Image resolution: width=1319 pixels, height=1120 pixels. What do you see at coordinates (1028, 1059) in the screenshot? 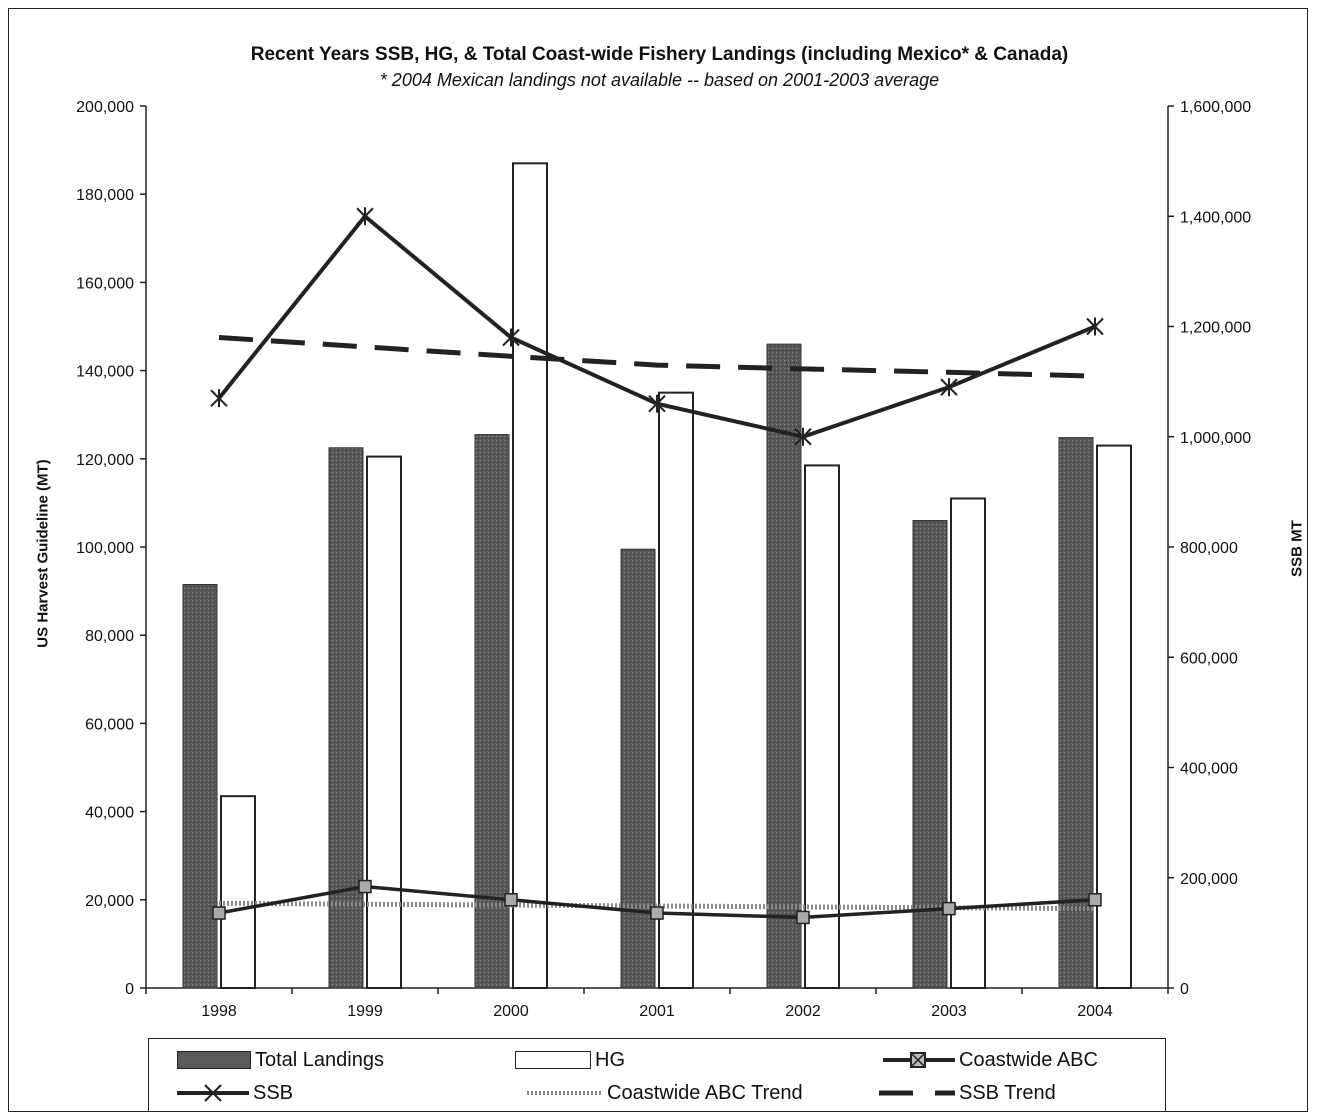
I see `legend-label-coastwide-abc: Coastwide ABC` at bounding box center [1028, 1059].